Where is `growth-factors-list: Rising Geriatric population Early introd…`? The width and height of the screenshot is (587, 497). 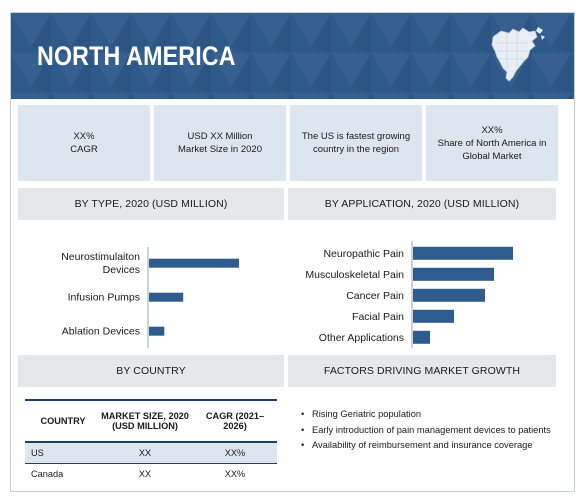 growth-factors-list: Rising Geriatric population Early introd… is located at coordinates (436, 430).